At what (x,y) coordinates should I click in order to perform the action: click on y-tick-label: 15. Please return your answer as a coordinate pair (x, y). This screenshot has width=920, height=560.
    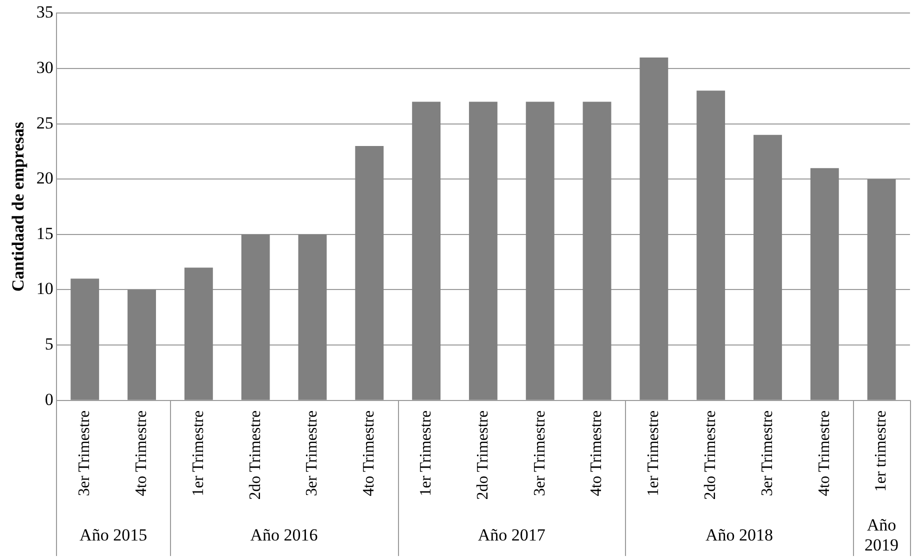
    Looking at the image, I should click on (45, 233).